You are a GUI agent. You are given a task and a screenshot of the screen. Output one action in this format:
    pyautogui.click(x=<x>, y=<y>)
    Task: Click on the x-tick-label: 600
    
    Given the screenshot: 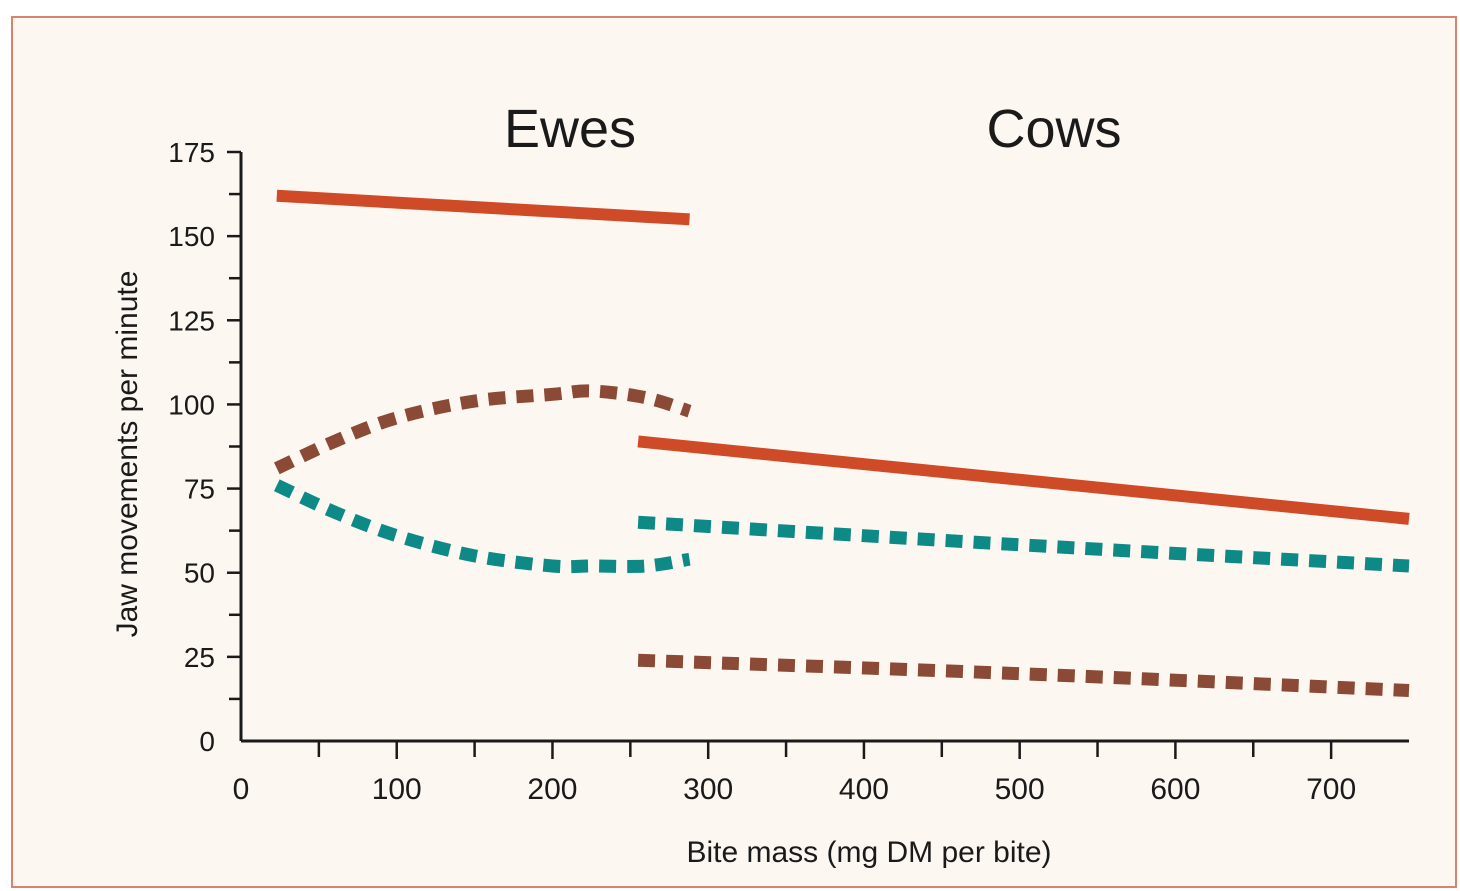 What is the action you would take?
    pyautogui.click(x=1175, y=789)
    